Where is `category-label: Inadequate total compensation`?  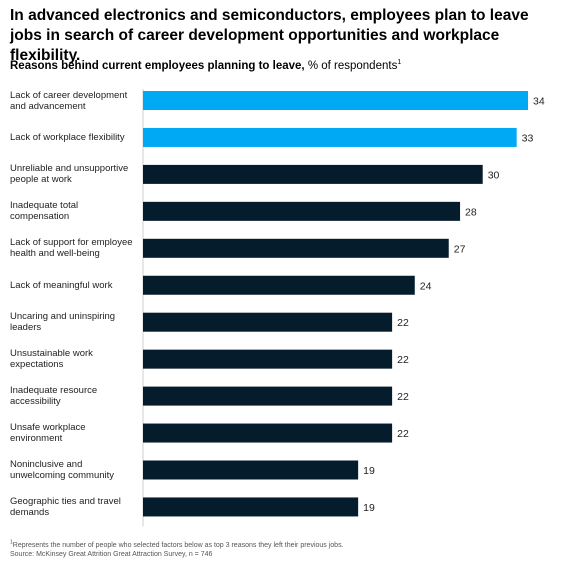
category-label: Inadequate total compensation is located at coordinates (44, 211).